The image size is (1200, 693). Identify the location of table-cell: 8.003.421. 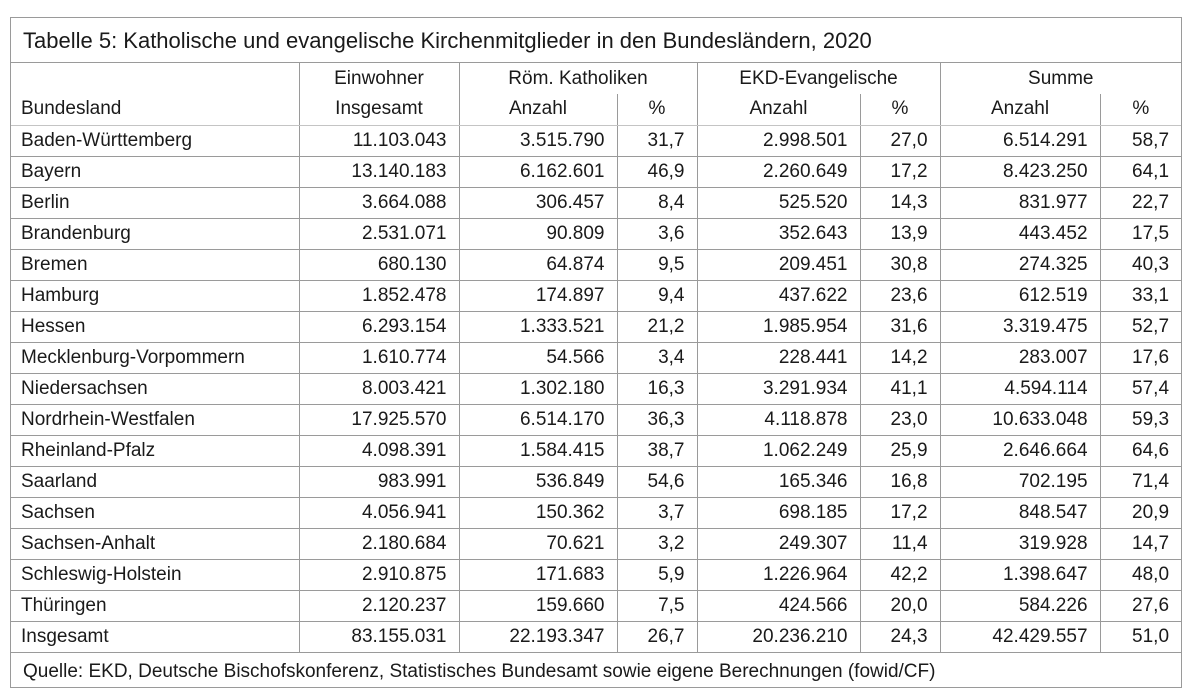
(379, 388).